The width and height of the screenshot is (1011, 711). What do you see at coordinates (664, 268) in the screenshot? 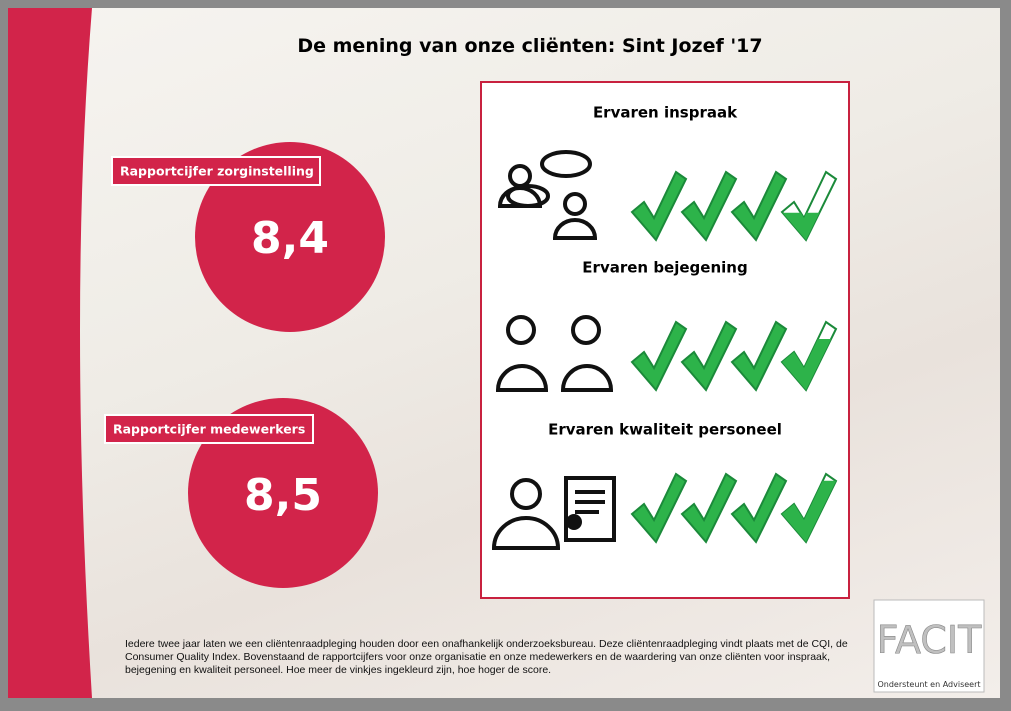
I see `rating-title: Ervaren bejegening` at bounding box center [664, 268].